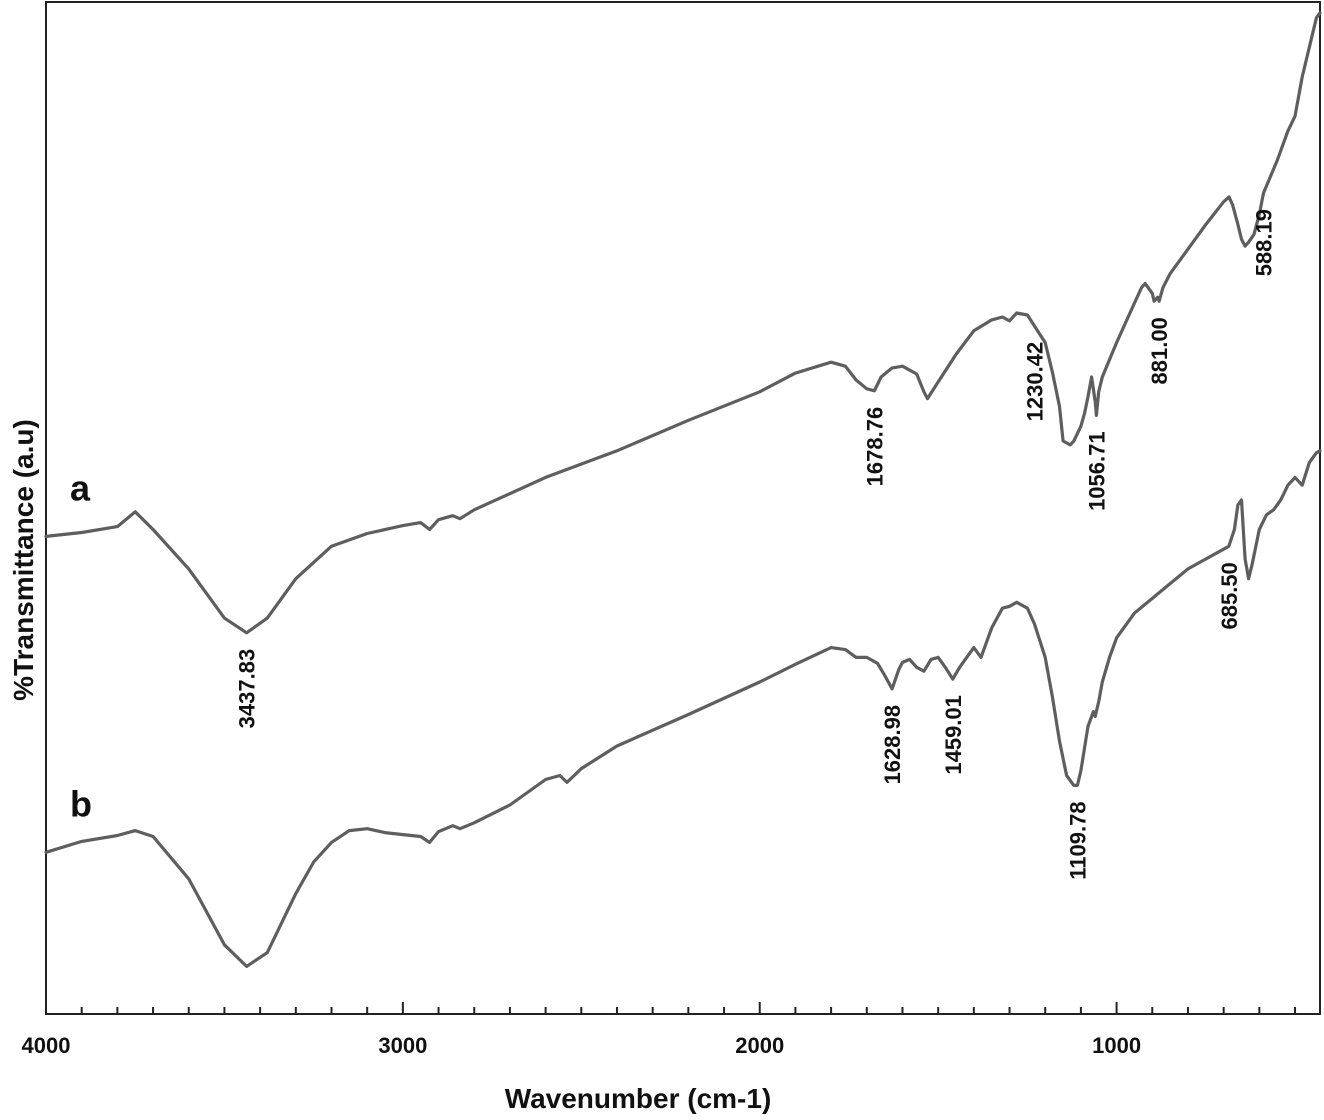  Describe the element at coordinates (1264, 242) in the screenshot. I see `peak-label: 588.19` at that location.